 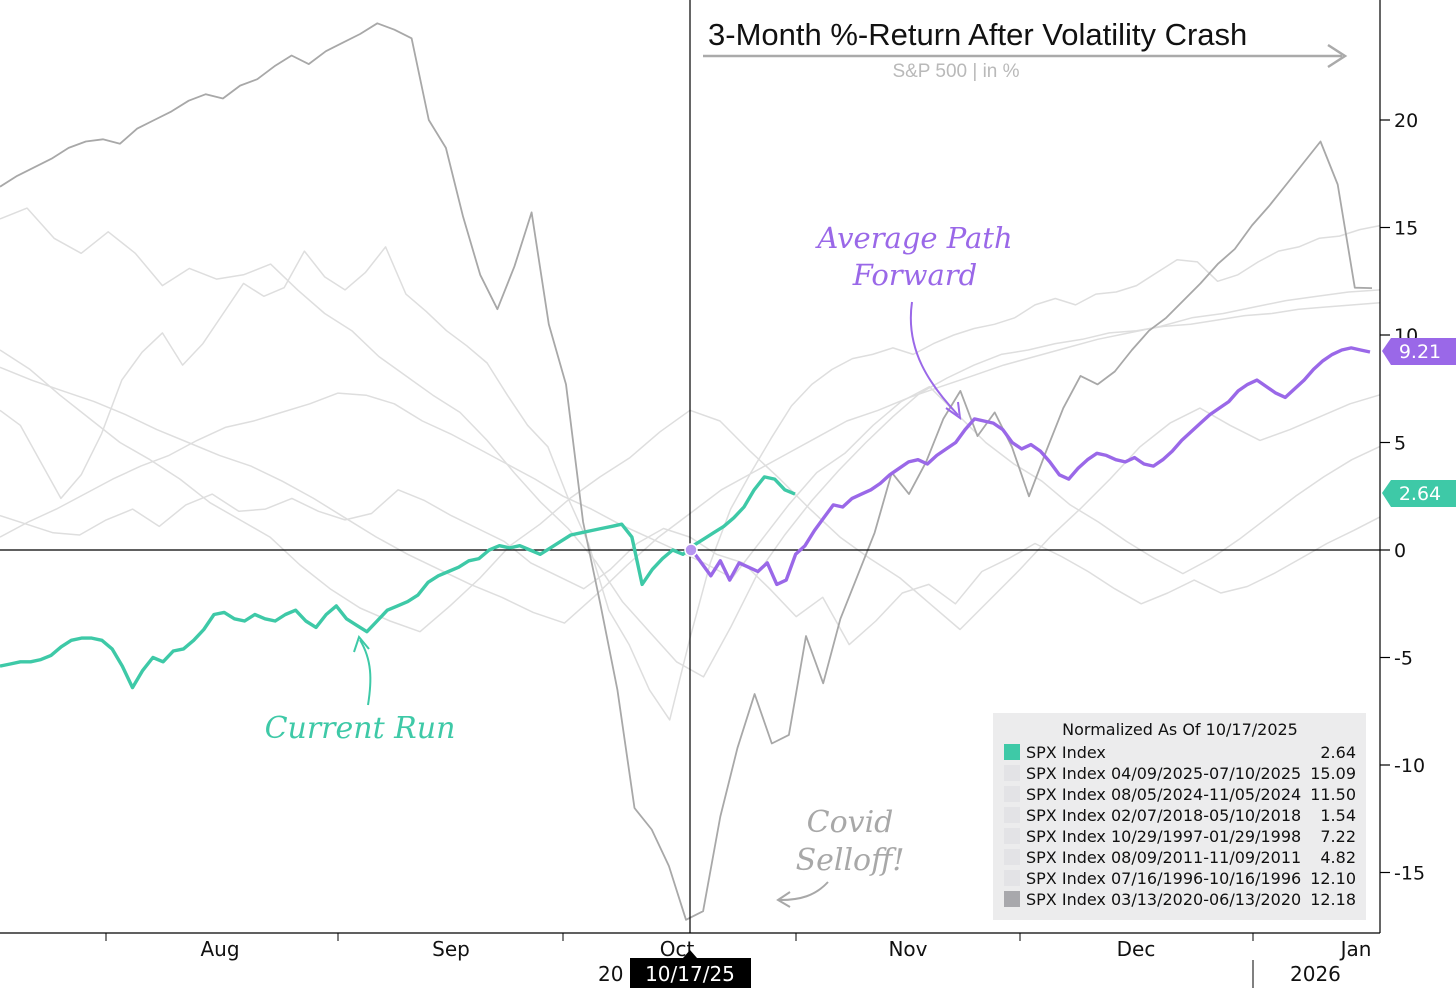 I want to click on x-year-label-left: 20, so click(x=610, y=974).